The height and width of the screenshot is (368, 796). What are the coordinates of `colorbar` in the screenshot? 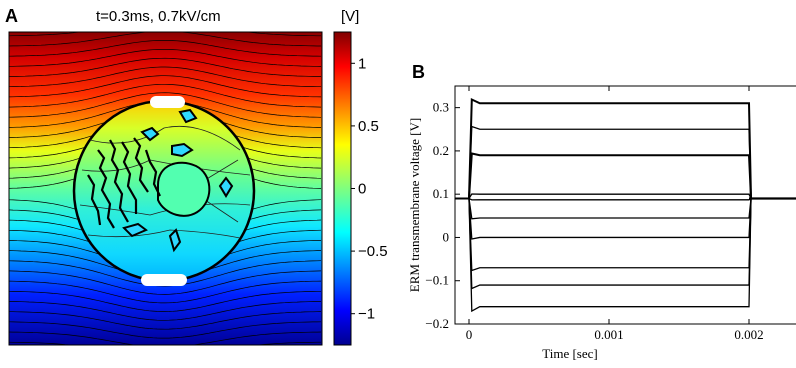 It's located at (342, 188).